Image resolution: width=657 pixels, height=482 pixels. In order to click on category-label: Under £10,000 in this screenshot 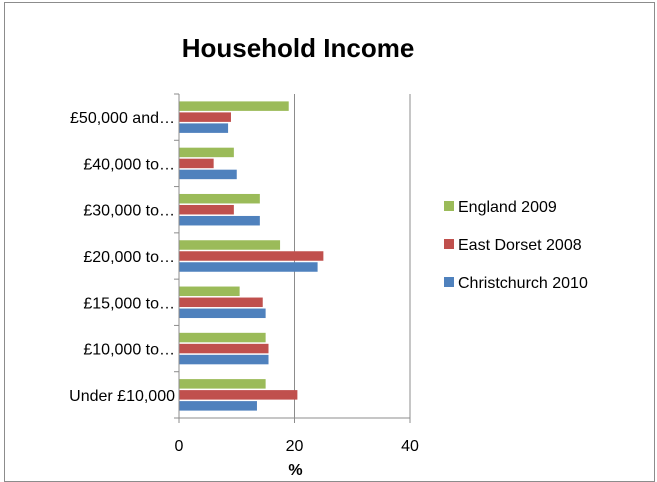, I will do `click(122, 396)`.